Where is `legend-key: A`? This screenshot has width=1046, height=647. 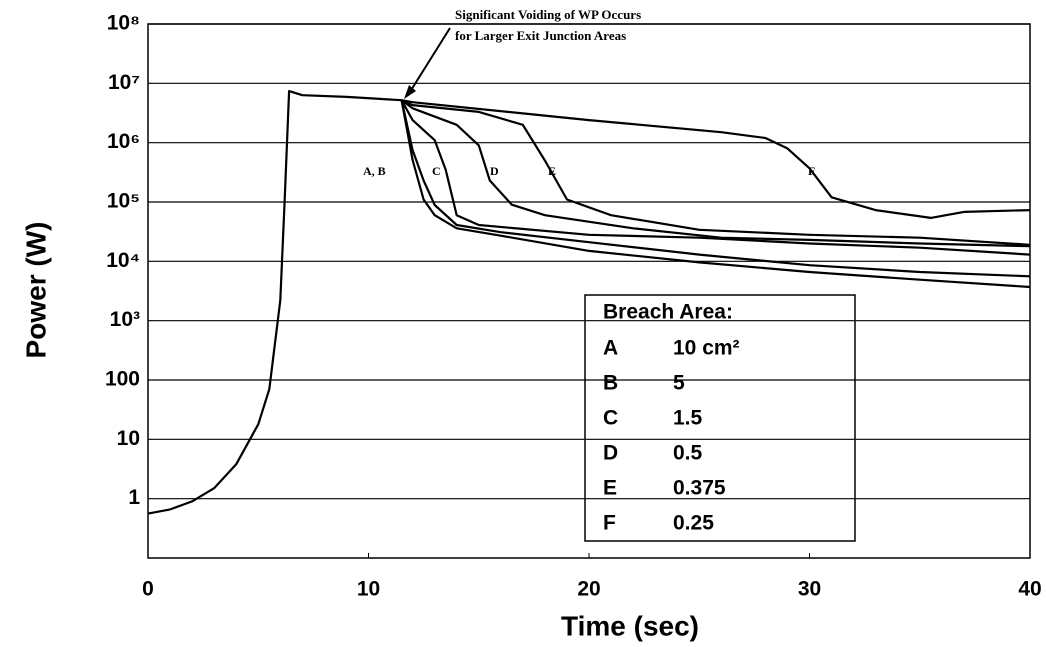
legend-key: A is located at coordinates (610, 348).